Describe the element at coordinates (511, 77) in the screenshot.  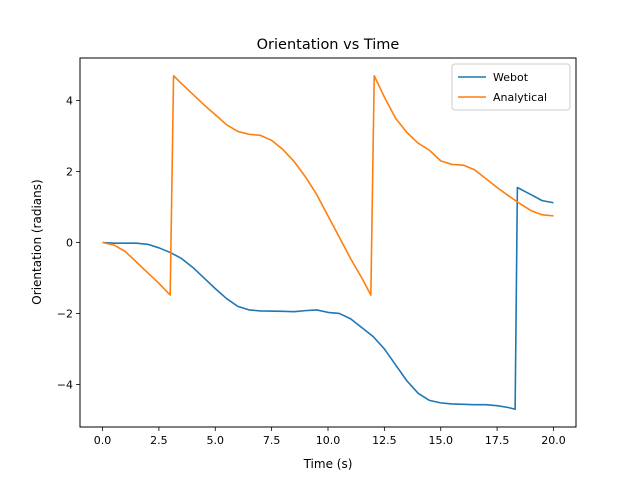
I see `legend-label-webot: Webot` at that location.